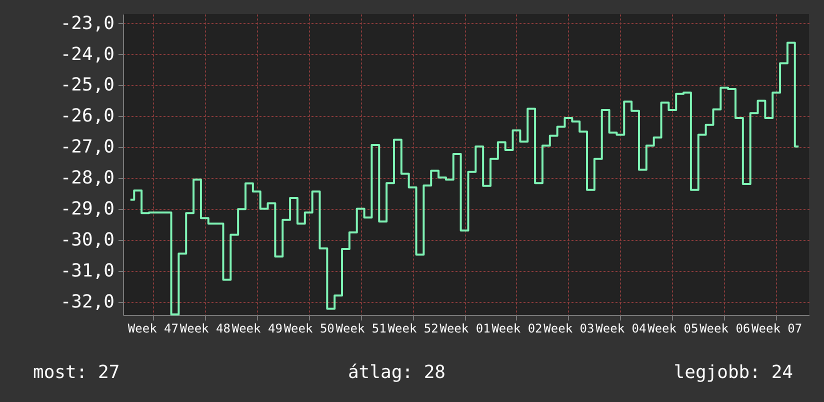  I want to click on y-tick-label: -26,0, so click(87, 116).